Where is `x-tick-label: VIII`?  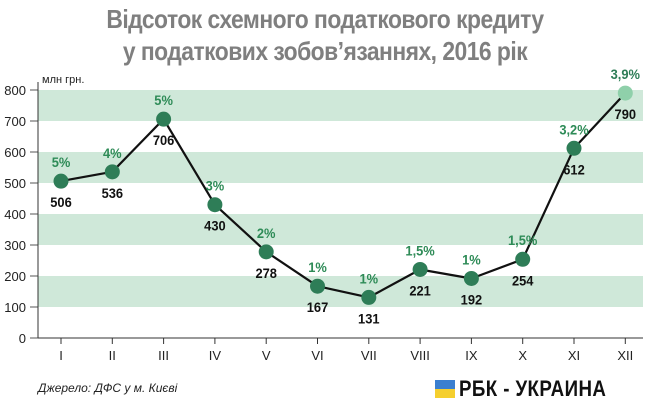
x-tick-label: VIII is located at coordinates (420, 355).